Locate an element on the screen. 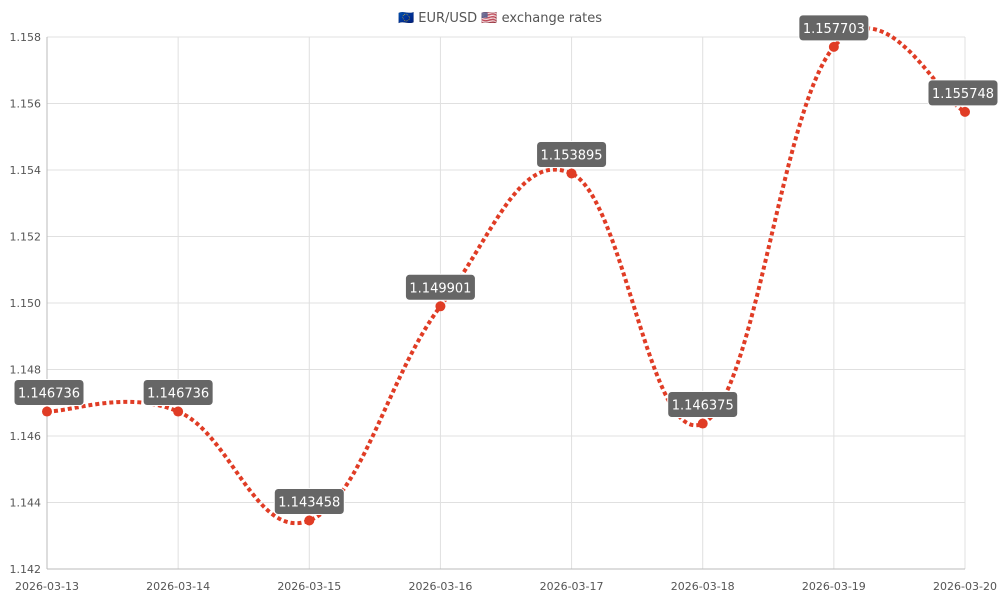  data-label: 1.155748 is located at coordinates (963, 93).